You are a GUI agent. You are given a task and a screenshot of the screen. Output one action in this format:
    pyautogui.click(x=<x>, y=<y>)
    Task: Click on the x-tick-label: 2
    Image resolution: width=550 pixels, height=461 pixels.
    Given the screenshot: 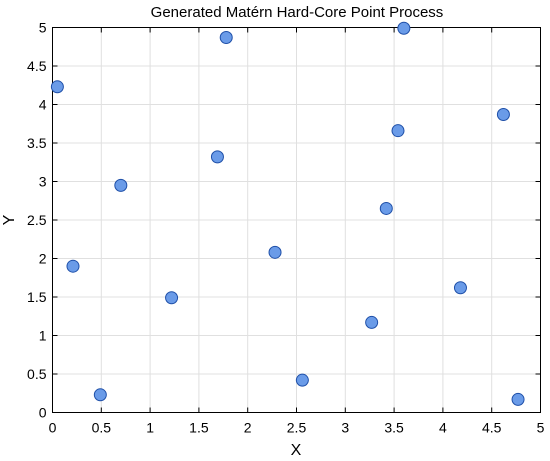 What is the action you would take?
    pyautogui.click(x=248, y=428)
    